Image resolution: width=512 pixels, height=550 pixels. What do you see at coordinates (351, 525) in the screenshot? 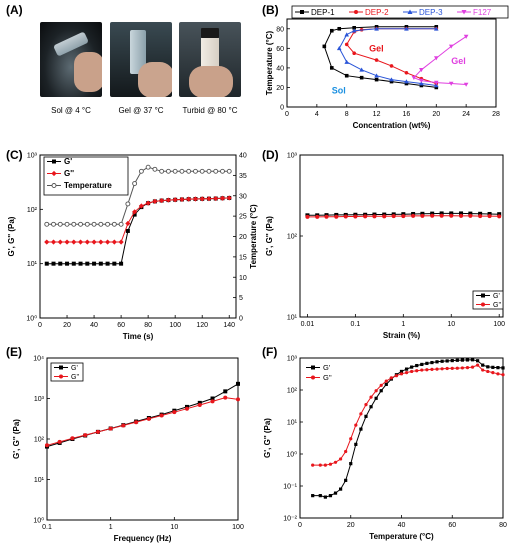
I see `x-tick-label: 20` at bounding box center [351, 525].